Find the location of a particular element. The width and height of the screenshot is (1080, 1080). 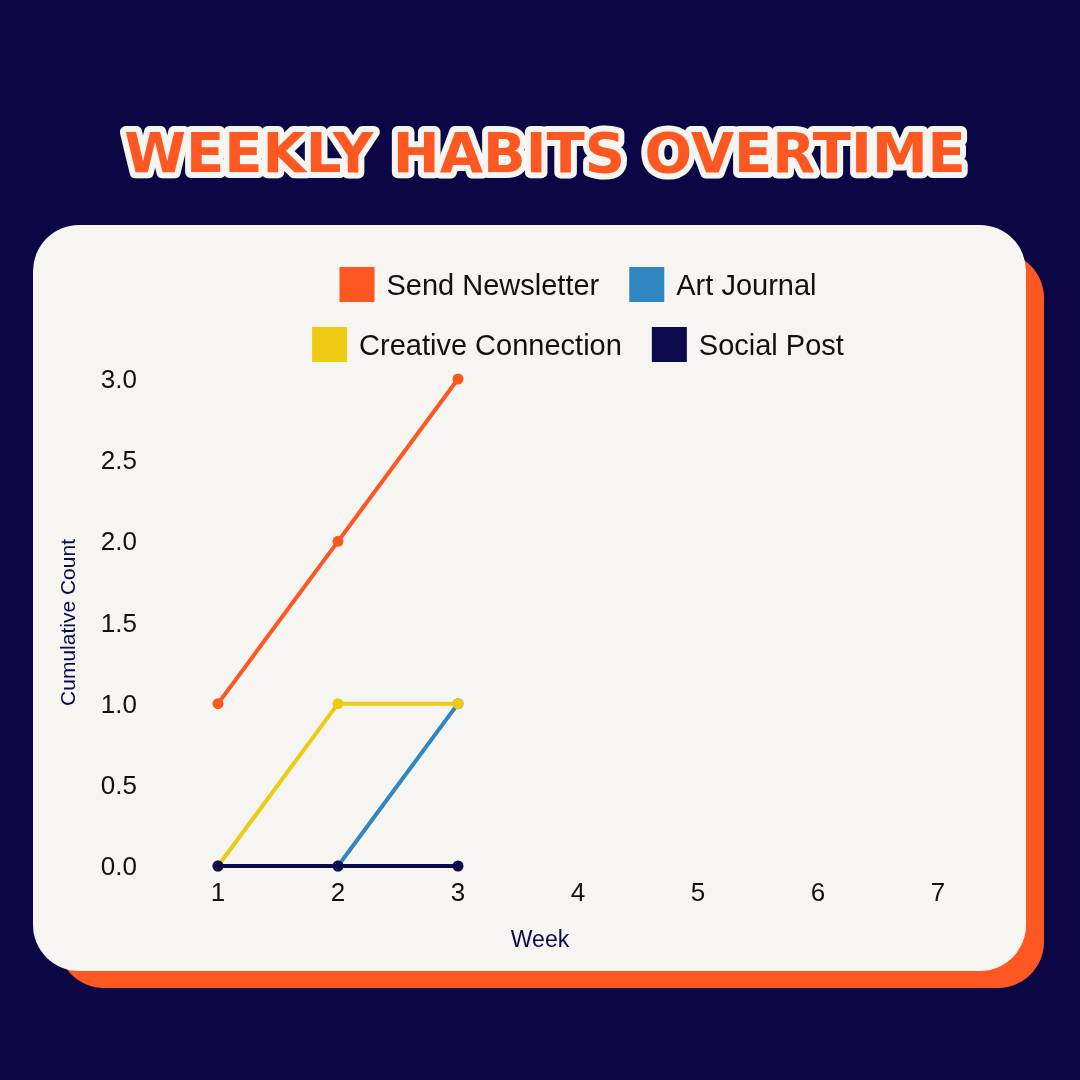

legend-label: Art Journal is located at coordinates (746, 284).